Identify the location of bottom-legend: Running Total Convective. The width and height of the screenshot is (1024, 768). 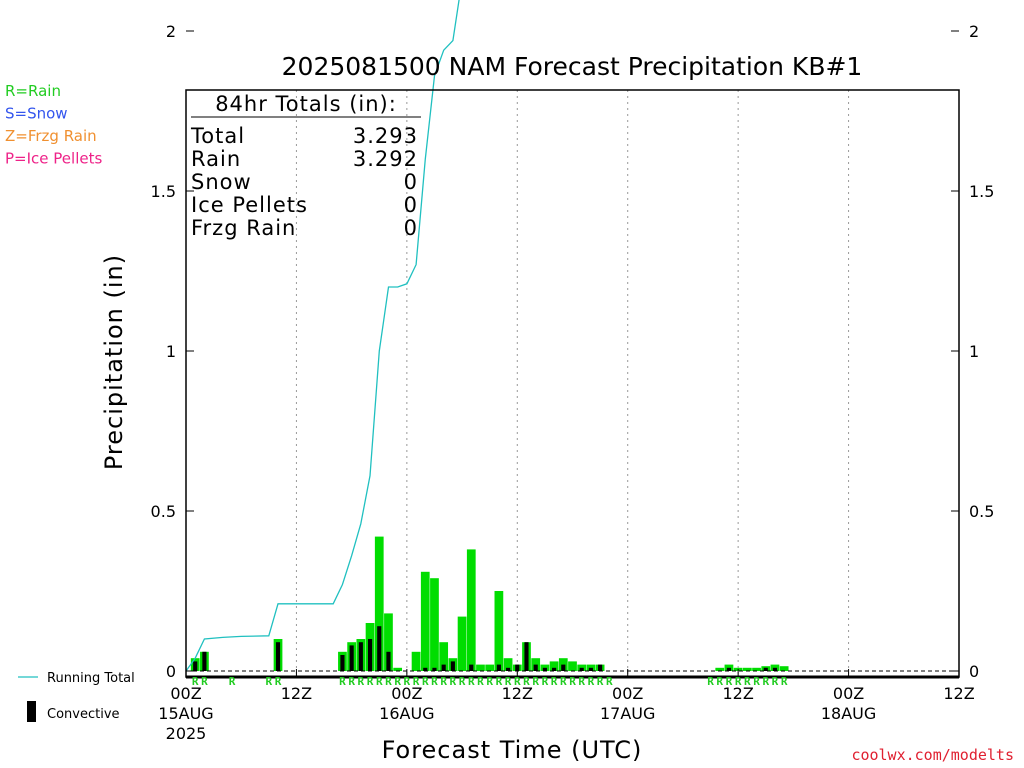
(76, 696).